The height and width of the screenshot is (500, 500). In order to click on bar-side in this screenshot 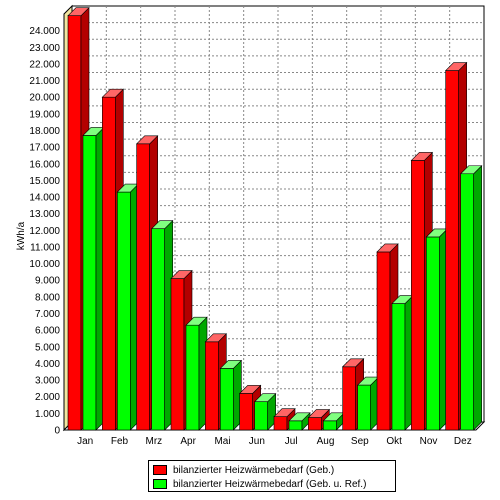, I will do `click(477, 298)`.